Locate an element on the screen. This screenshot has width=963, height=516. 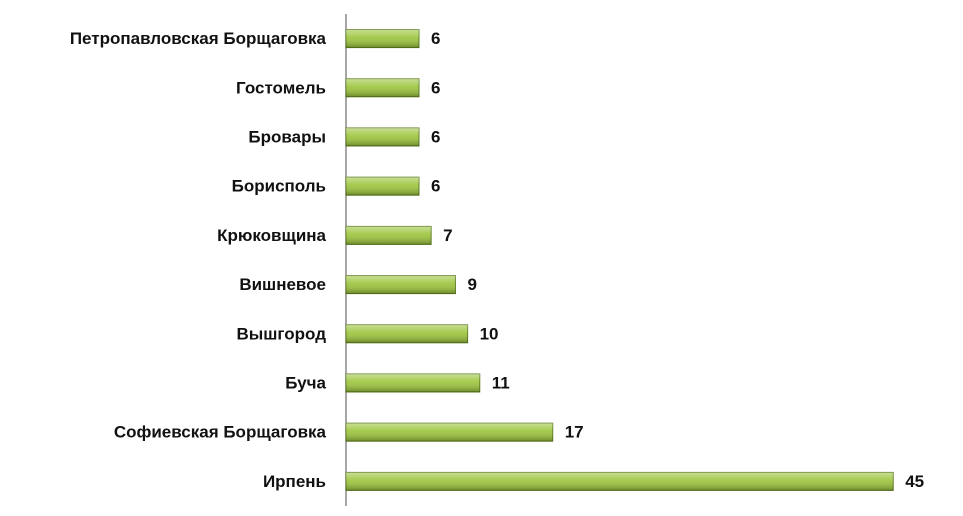
y-tick-label: Вышгород is located at coordinates (281, 333).